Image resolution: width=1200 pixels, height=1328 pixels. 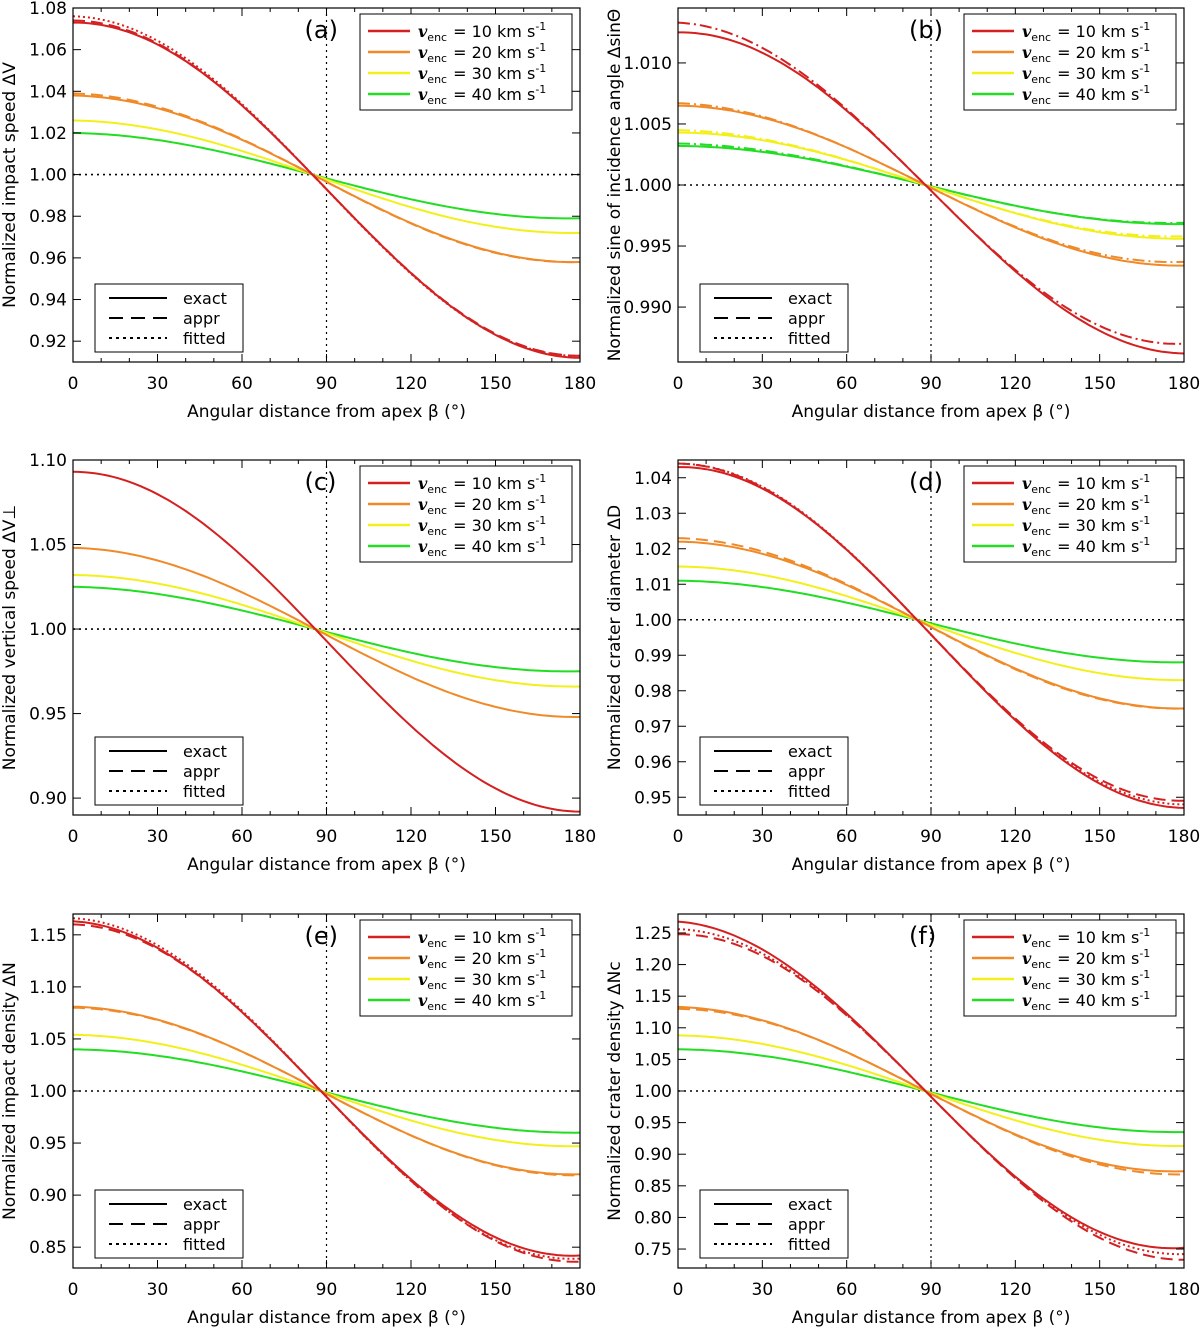 What do you see at coordinates (48, 92) in the screenshot?
I see `y-tick-label: 1.04` at bounding box center [48, 92].